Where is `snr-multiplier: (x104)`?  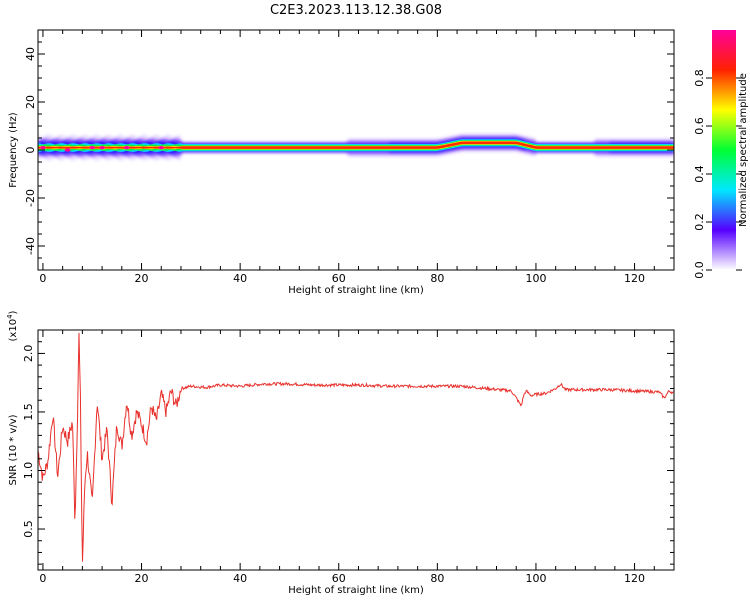
snr-multiplier: (x104) is located at coordinates (12, 325).